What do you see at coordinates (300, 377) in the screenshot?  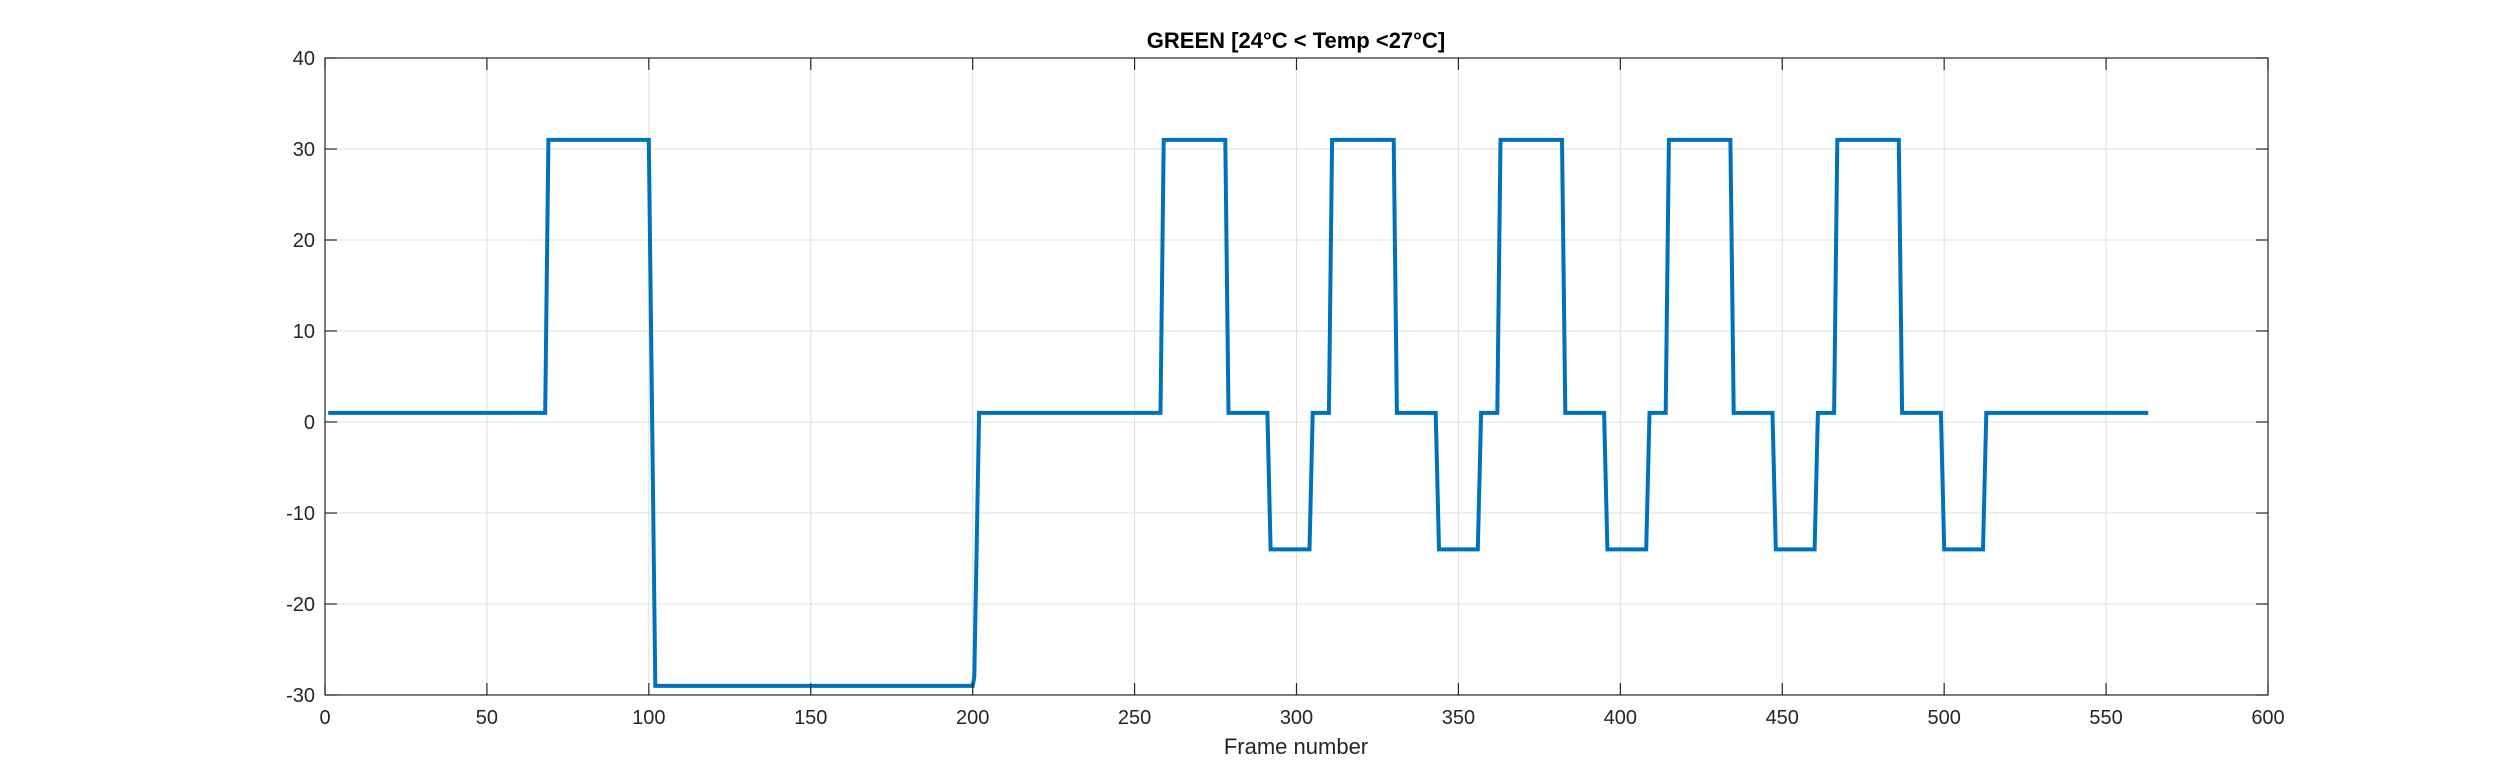 I see `y-tick-labels: -30 -20 -10 0 10 20 30 40` at bounding box center [300, 377].